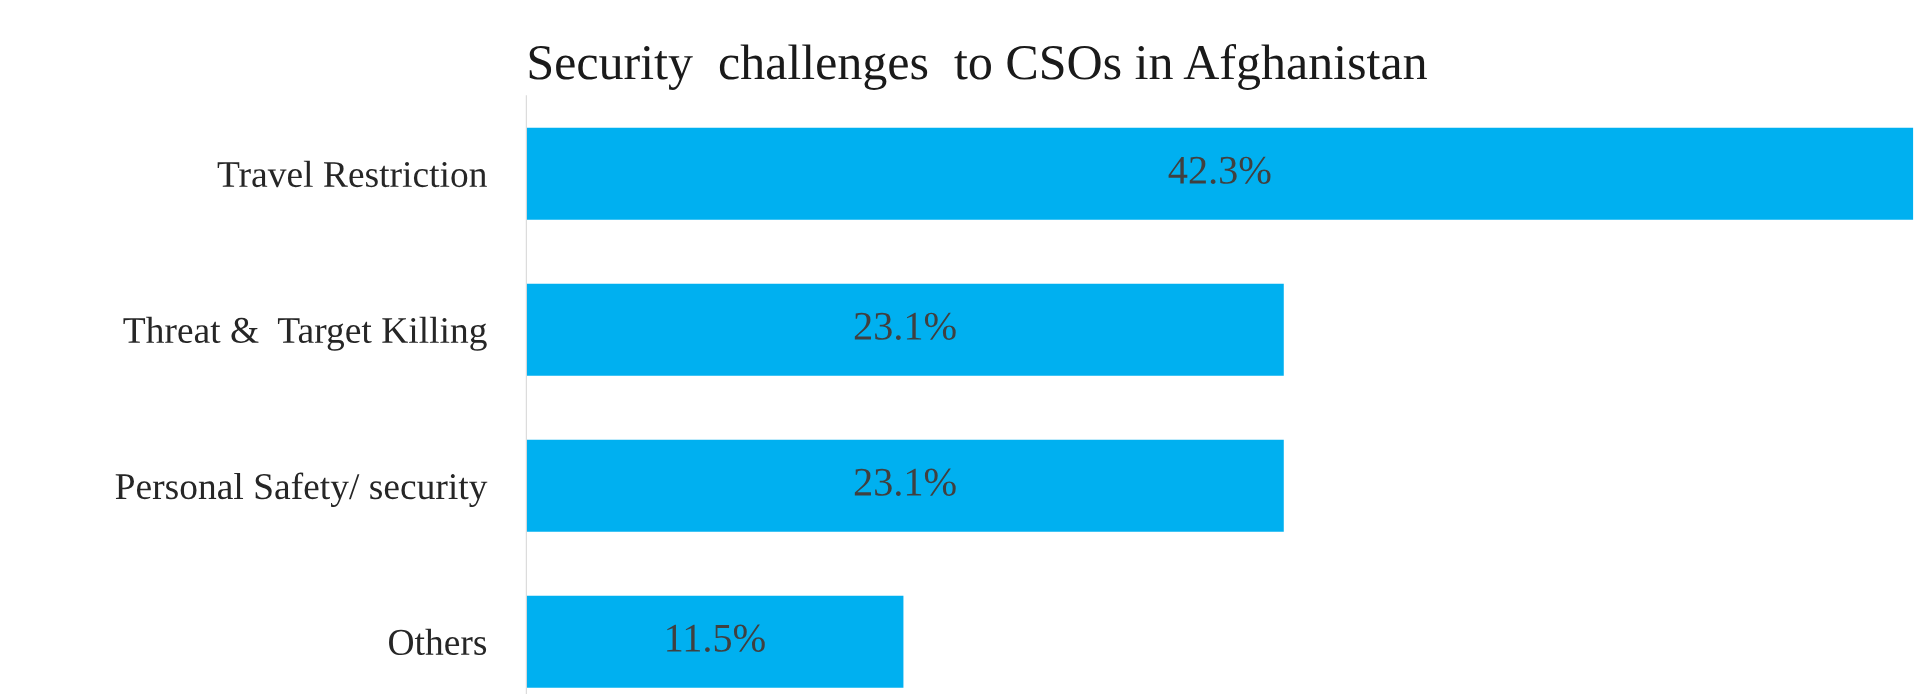 Image resolution: width=1921 pixels, height=694 pixels. Describe the element at coordinates (301, 490) in the screenshot. I see `y-tick-label: Personal Safety/ security` at that location.